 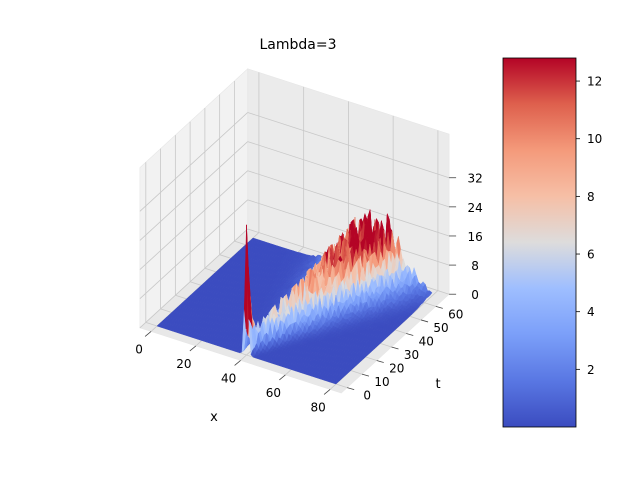 What do you see at coordinates (591, 370) in the screenshot?
I see `colorbar-tick-label: 2` at bounding box center [591, 370].